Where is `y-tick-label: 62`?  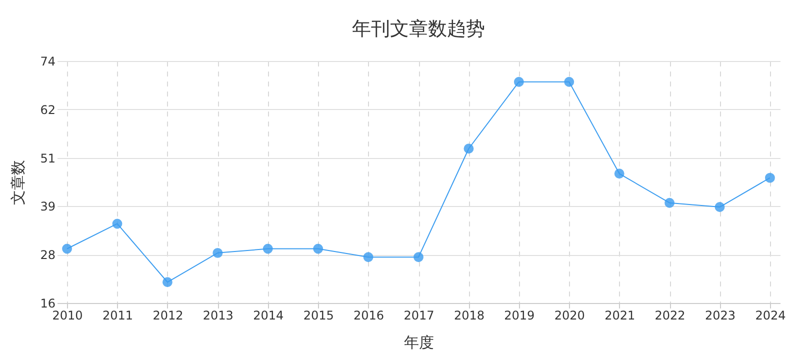
y-tick-label: 62 is located at coordinates (48, 109).